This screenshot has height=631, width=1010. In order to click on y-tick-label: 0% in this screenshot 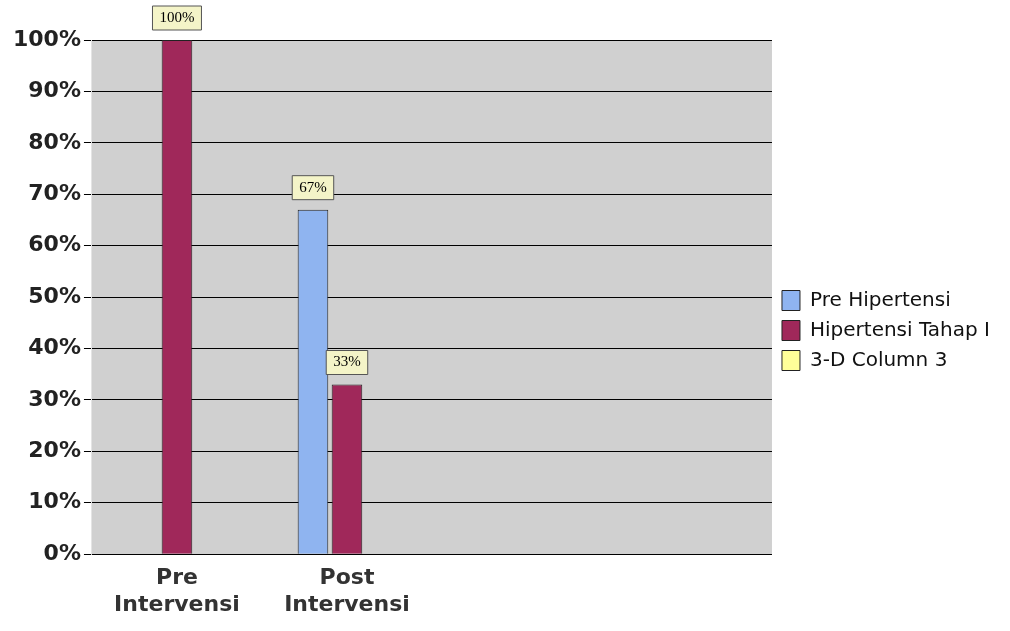, I will do `click(62, 552)`.